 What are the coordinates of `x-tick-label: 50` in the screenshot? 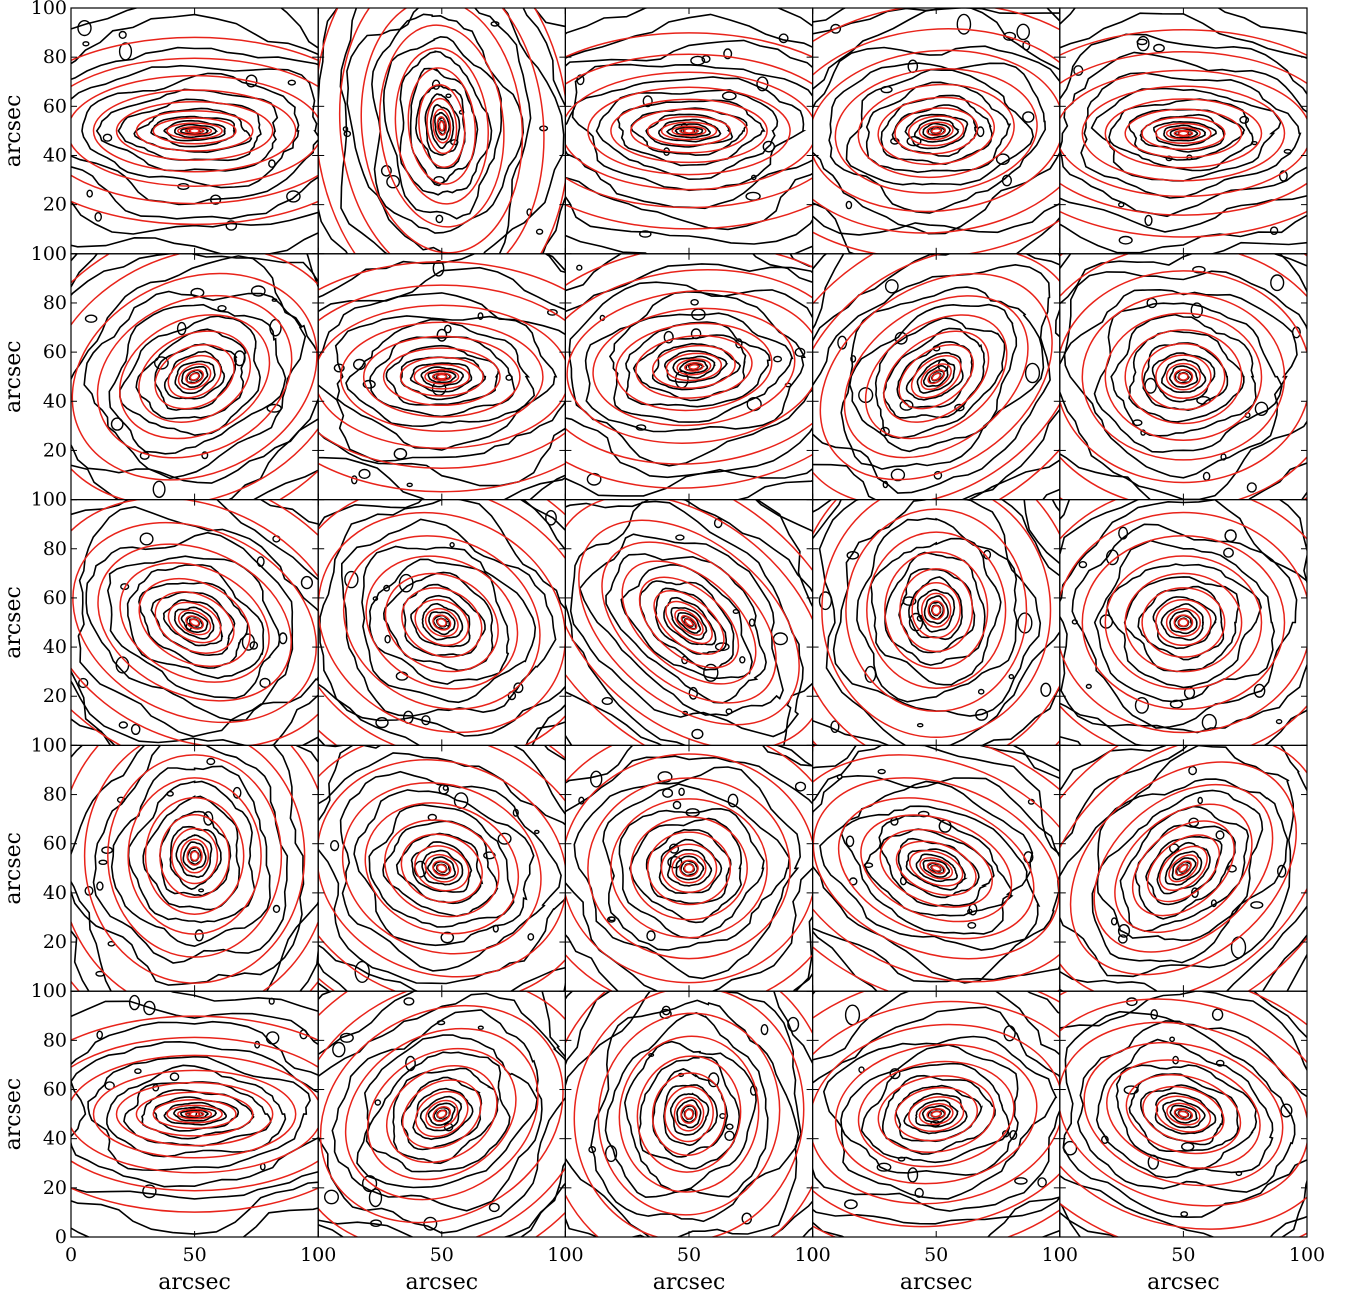 It's located at (936, 1255).